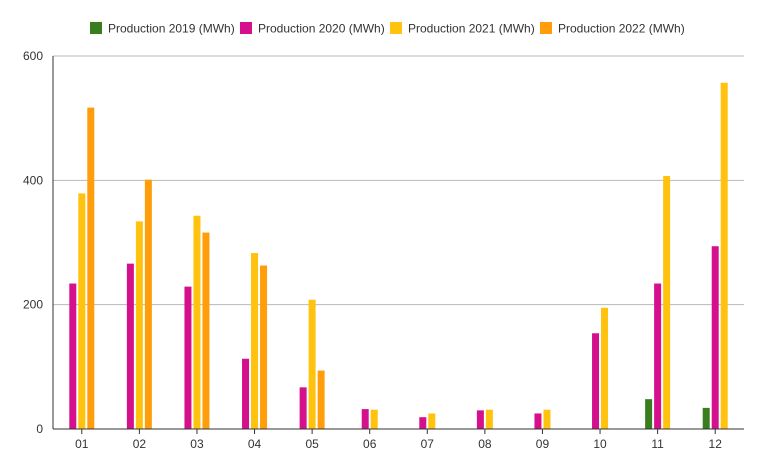  What do you see at coordinates (39, 429) in the screenshot?
I see `y-tick-label: 0` at bounding box center [39, 429].